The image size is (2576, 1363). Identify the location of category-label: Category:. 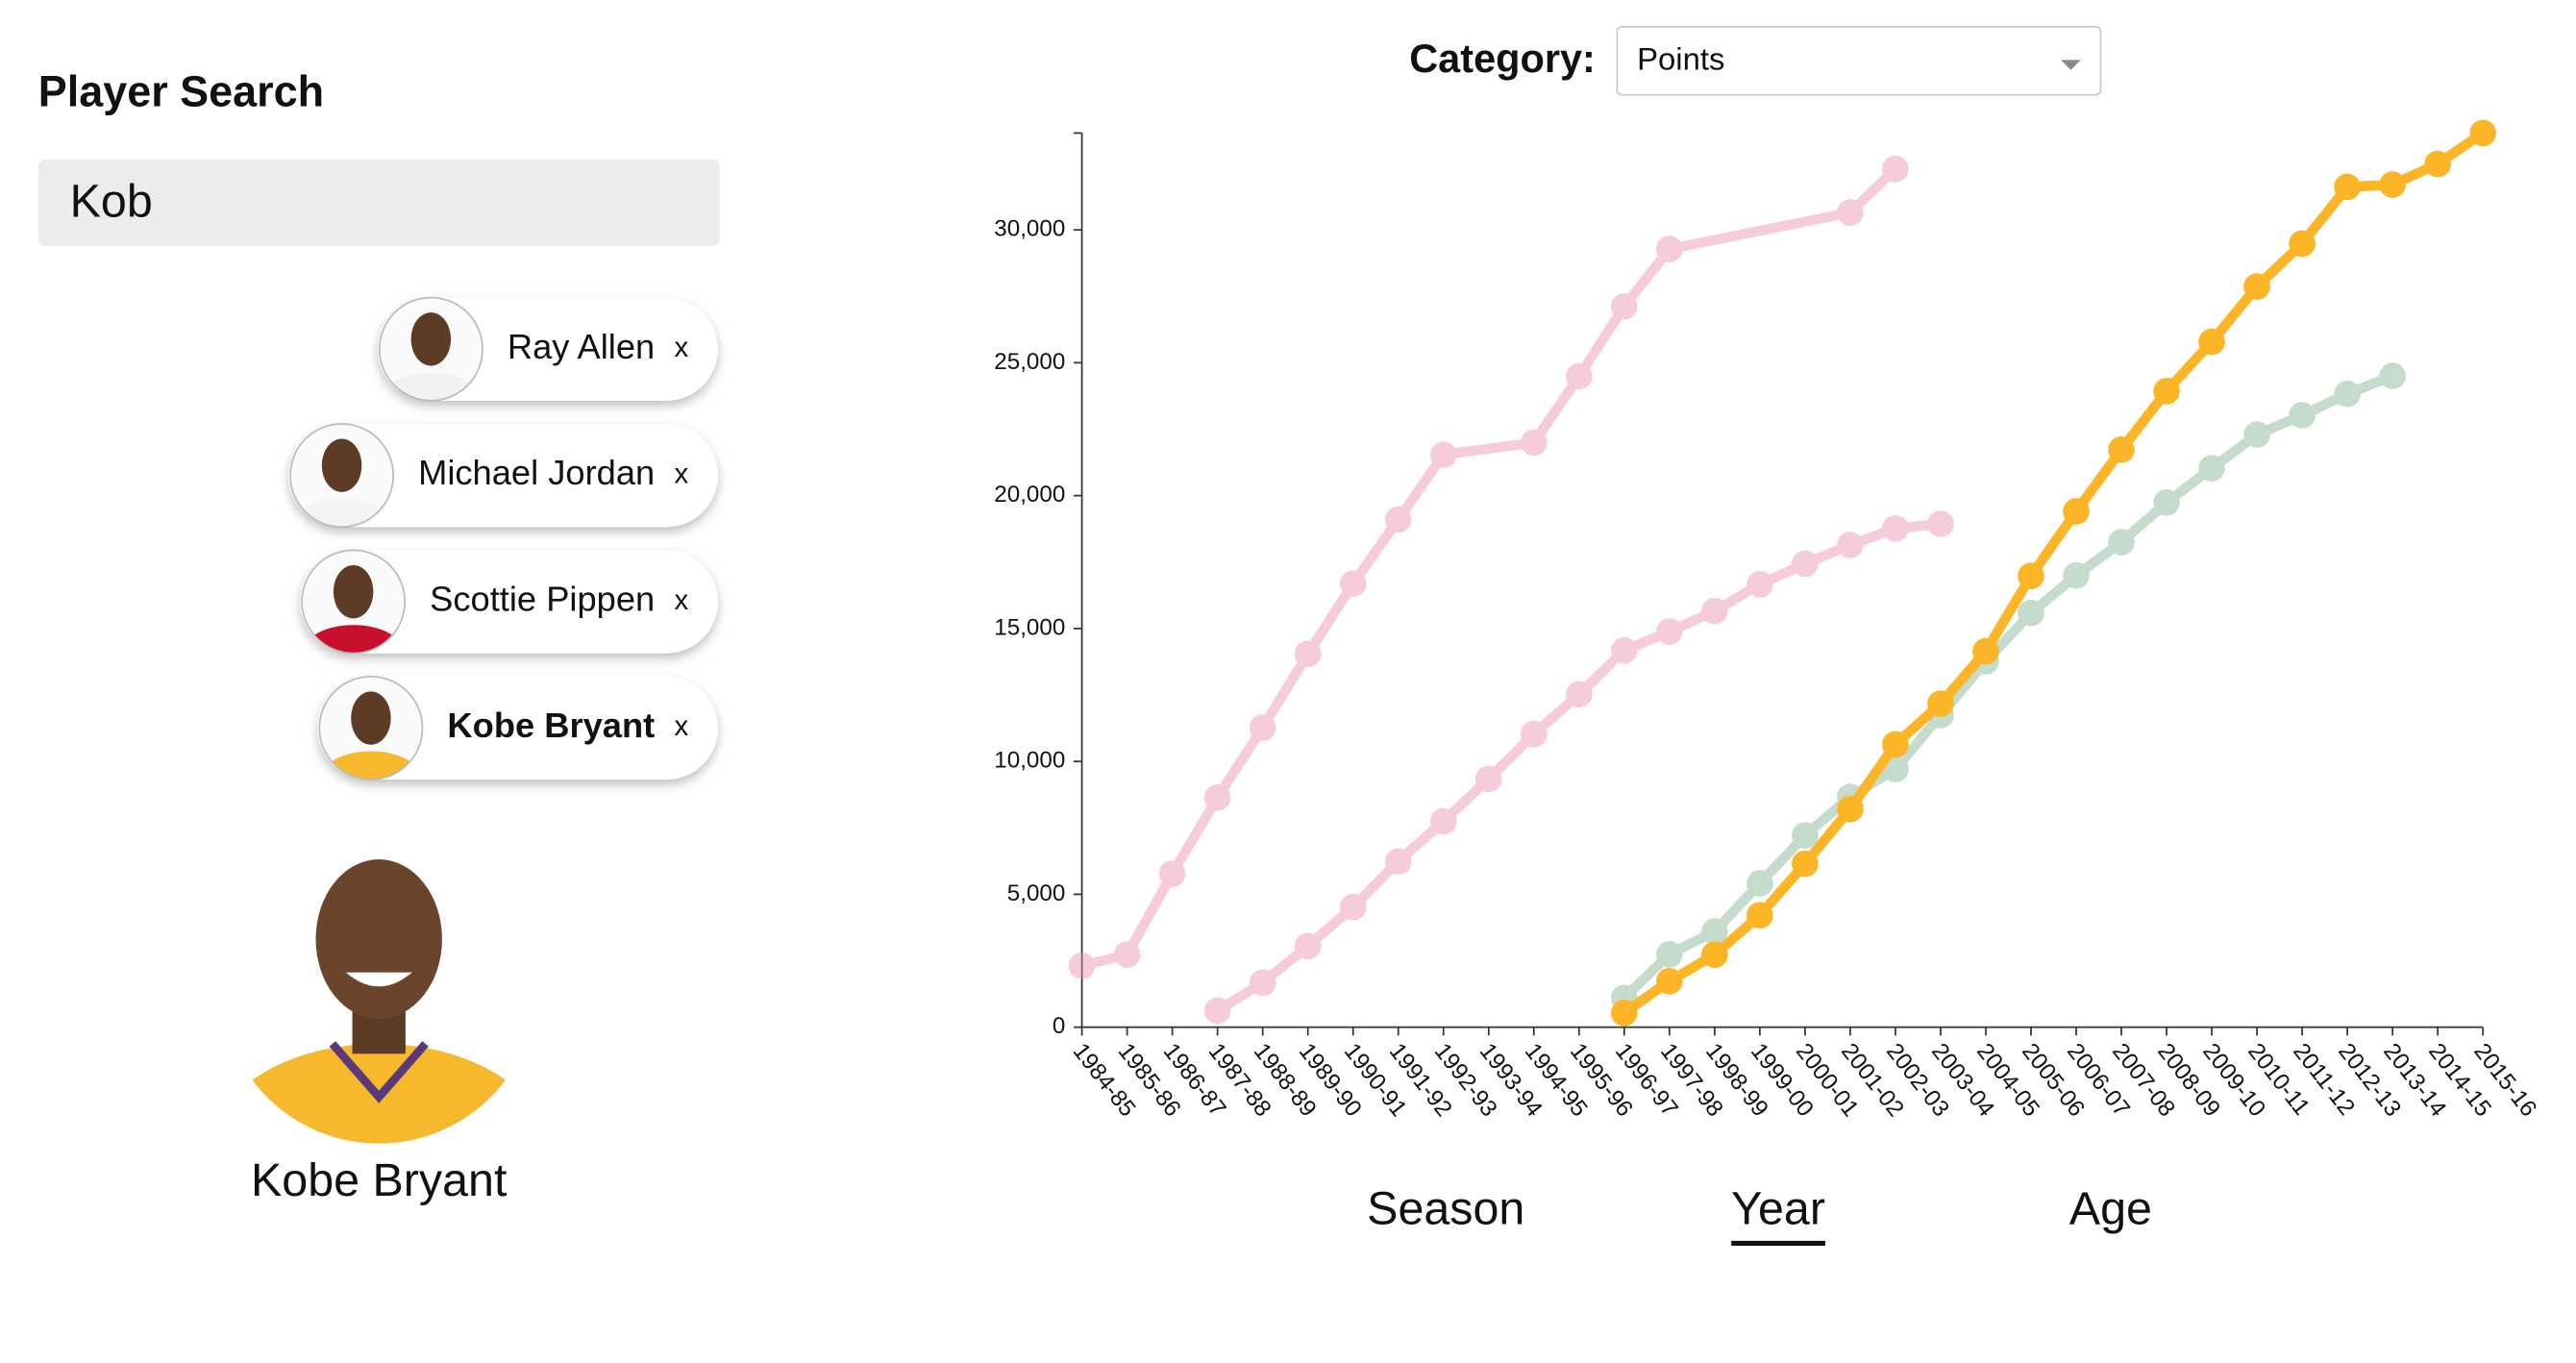
(1502, 58).